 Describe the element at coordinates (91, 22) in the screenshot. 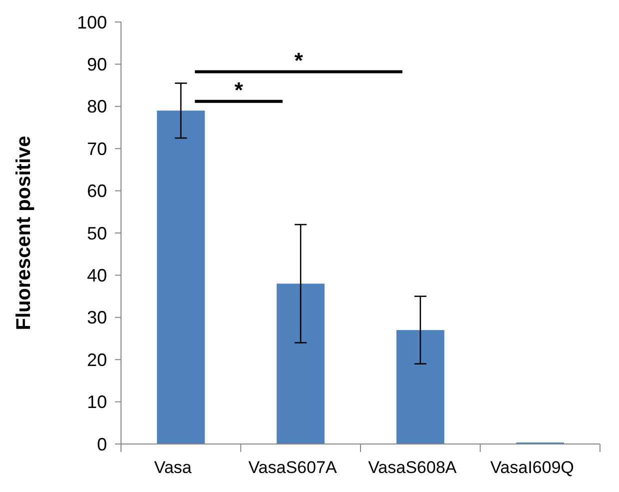

I see `y-tick-label: 100` at that location.